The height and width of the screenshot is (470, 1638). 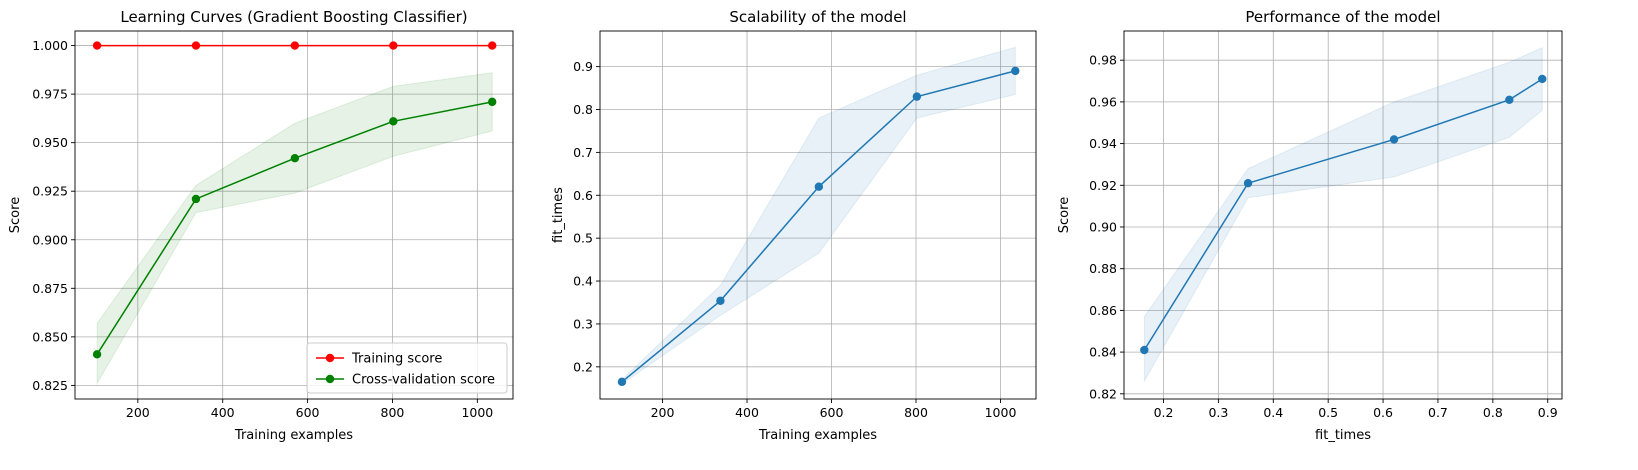 I want to click on y-tick-label: 0.975, so click(x=50, y=94).